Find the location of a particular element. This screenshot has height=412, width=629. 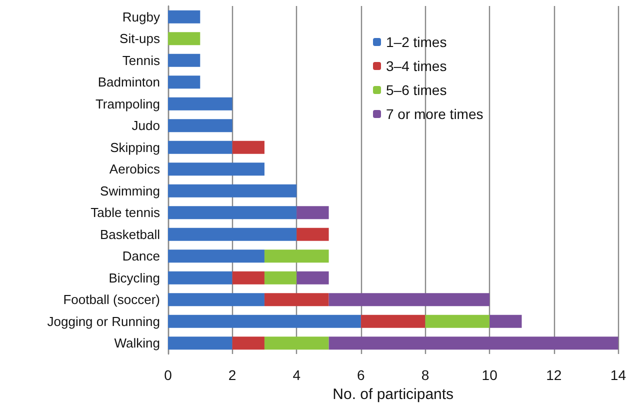

x-tick-label: 6 is located at coordinates (361, 375).